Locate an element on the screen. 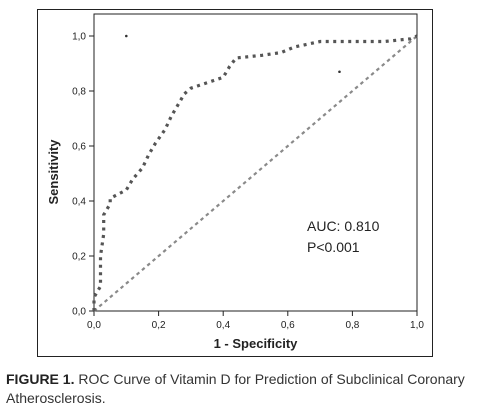 Image resolution: width=484 pixels, height=416 pixels. y-tick-label: 0,2 is located at coordinates (79, 257).